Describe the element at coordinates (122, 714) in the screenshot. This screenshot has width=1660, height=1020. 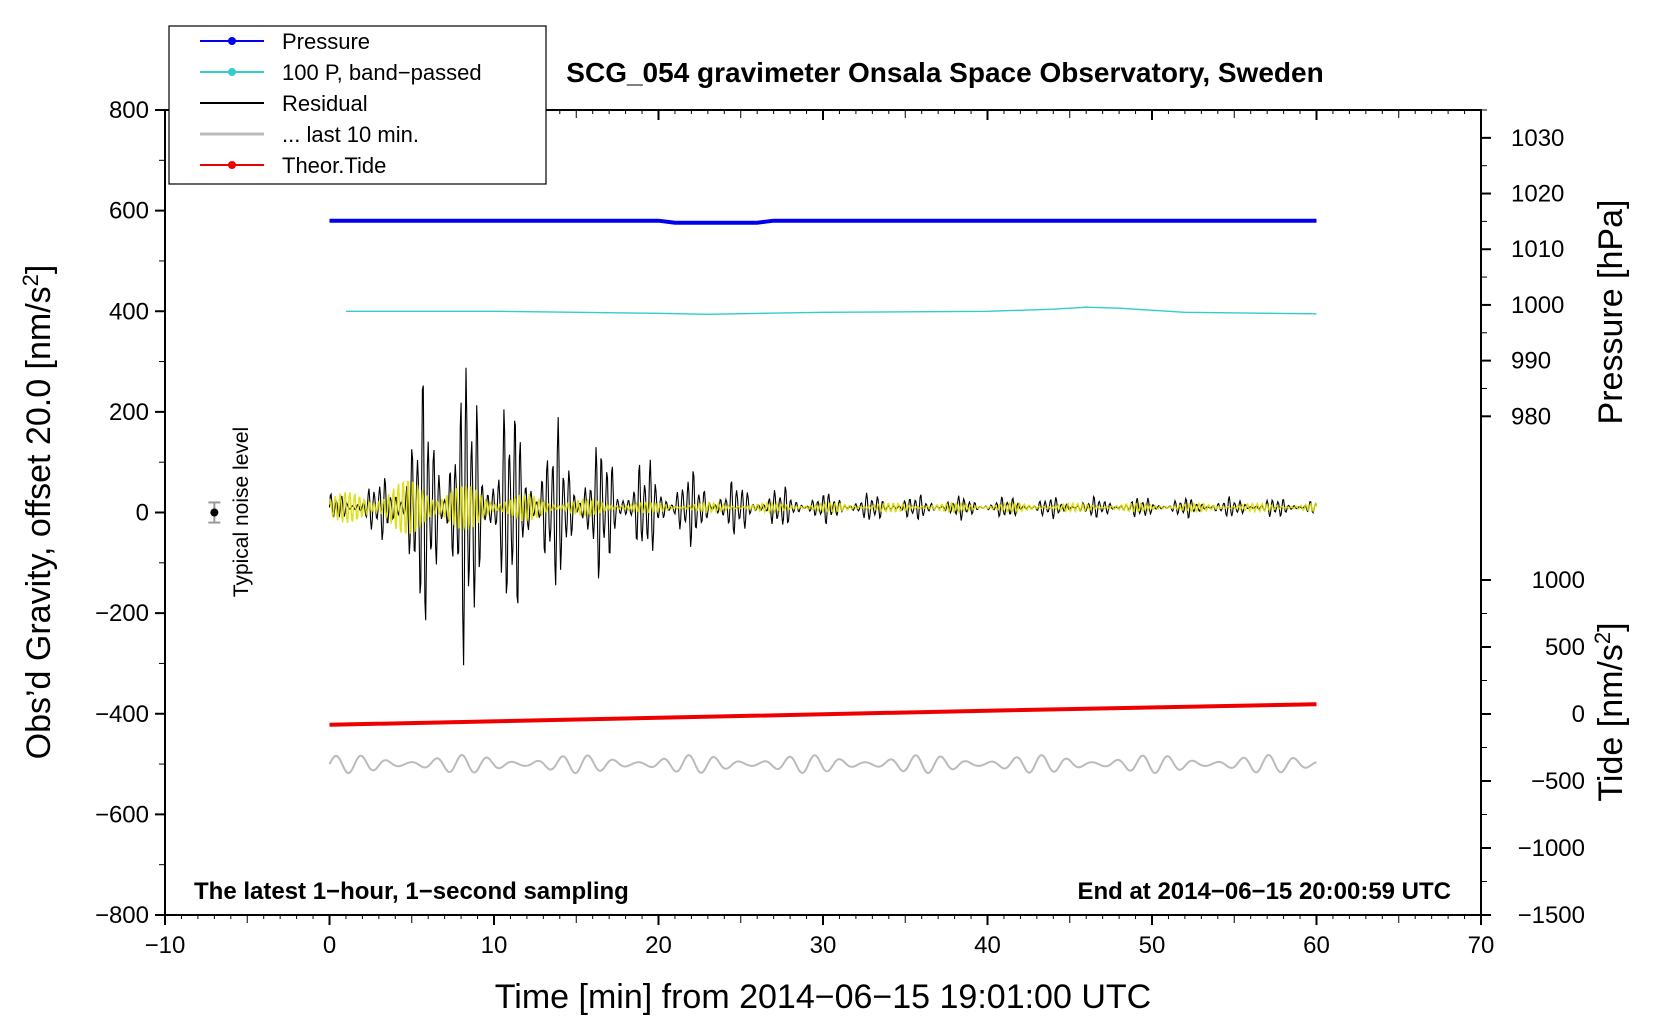
I see `y-tick-label: −400` at that location.